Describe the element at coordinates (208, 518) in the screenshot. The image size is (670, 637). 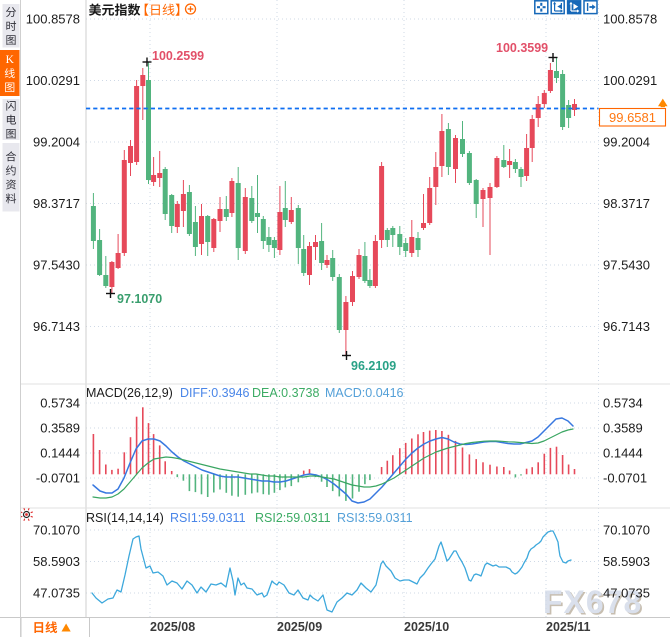
I see `svg-text: RSI1:59.0311` at that location.